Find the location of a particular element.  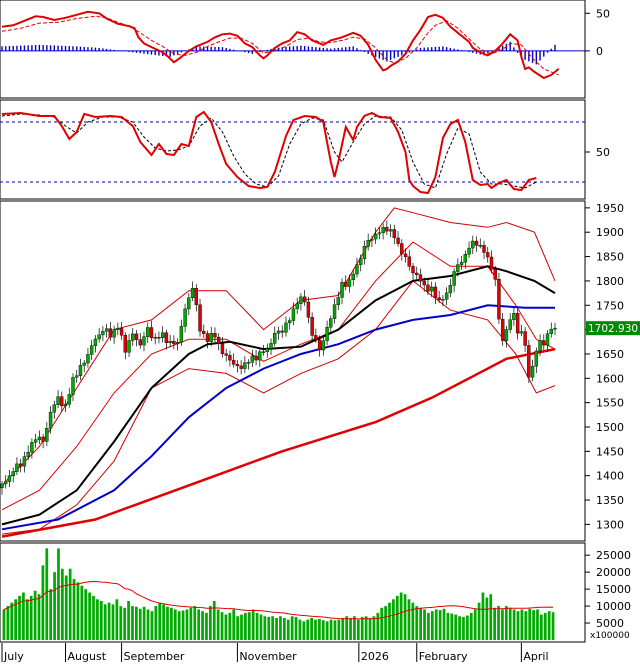

volume-tick-label: 25000 is located at coordinates (613, 555).